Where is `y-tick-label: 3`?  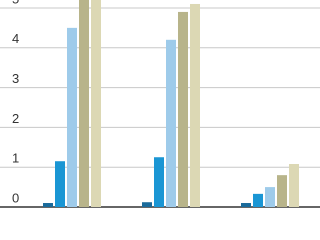
y-tick-label: 3 is located at coordinates (15, 78).